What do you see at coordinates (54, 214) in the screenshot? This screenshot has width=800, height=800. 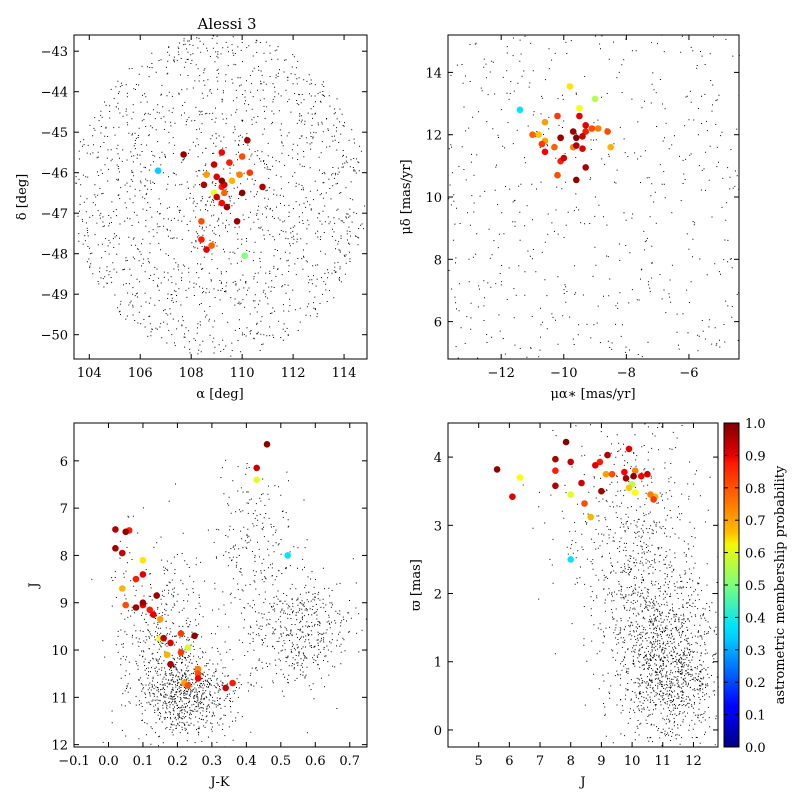 I see `y-tick-label: −47` at bounding box center [54, 214].